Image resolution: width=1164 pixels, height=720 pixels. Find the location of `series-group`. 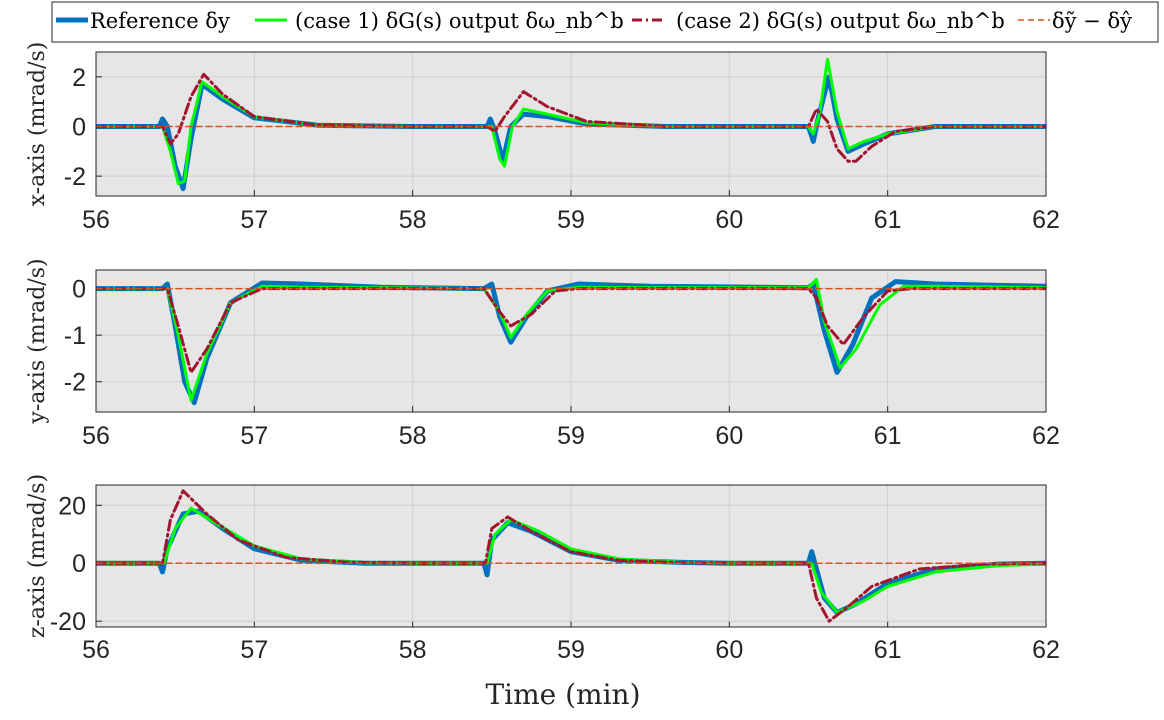

series-group is located at coordinates (571, 341).